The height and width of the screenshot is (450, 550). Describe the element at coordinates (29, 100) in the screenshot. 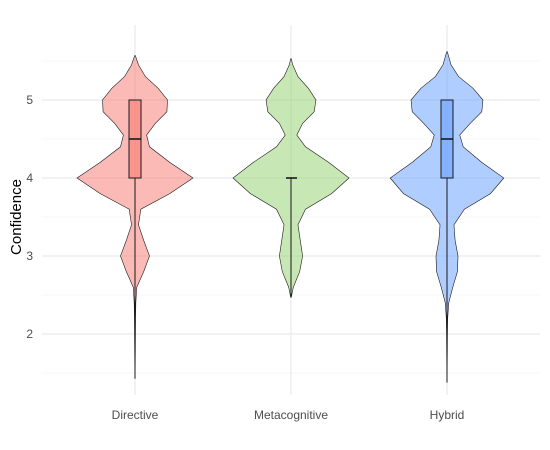

I see `y-tick-label: 5` at that location.